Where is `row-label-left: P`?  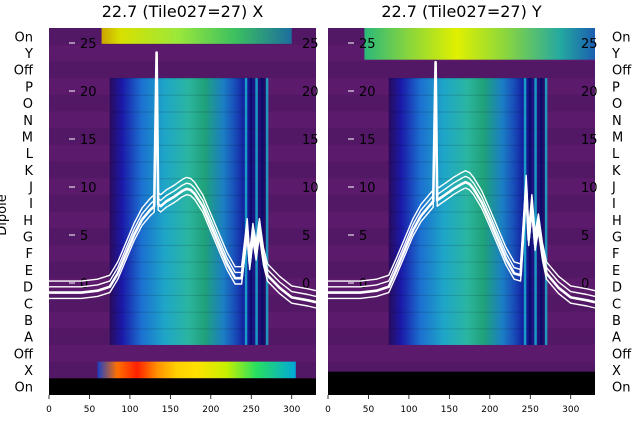
row-label-left: P is located at coordinates (29, 87).